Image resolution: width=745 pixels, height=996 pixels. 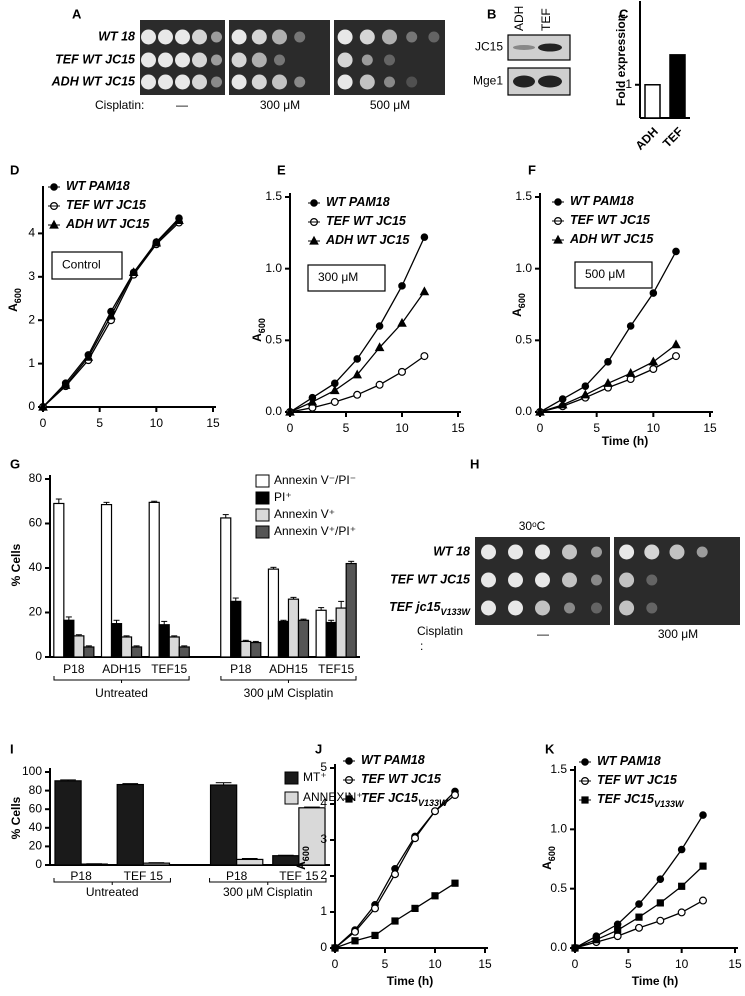 What do you see at coordinates (523, 268) in the screenshot?
I see `y-tick-label: 1.0` at bounding box center [523, 268].